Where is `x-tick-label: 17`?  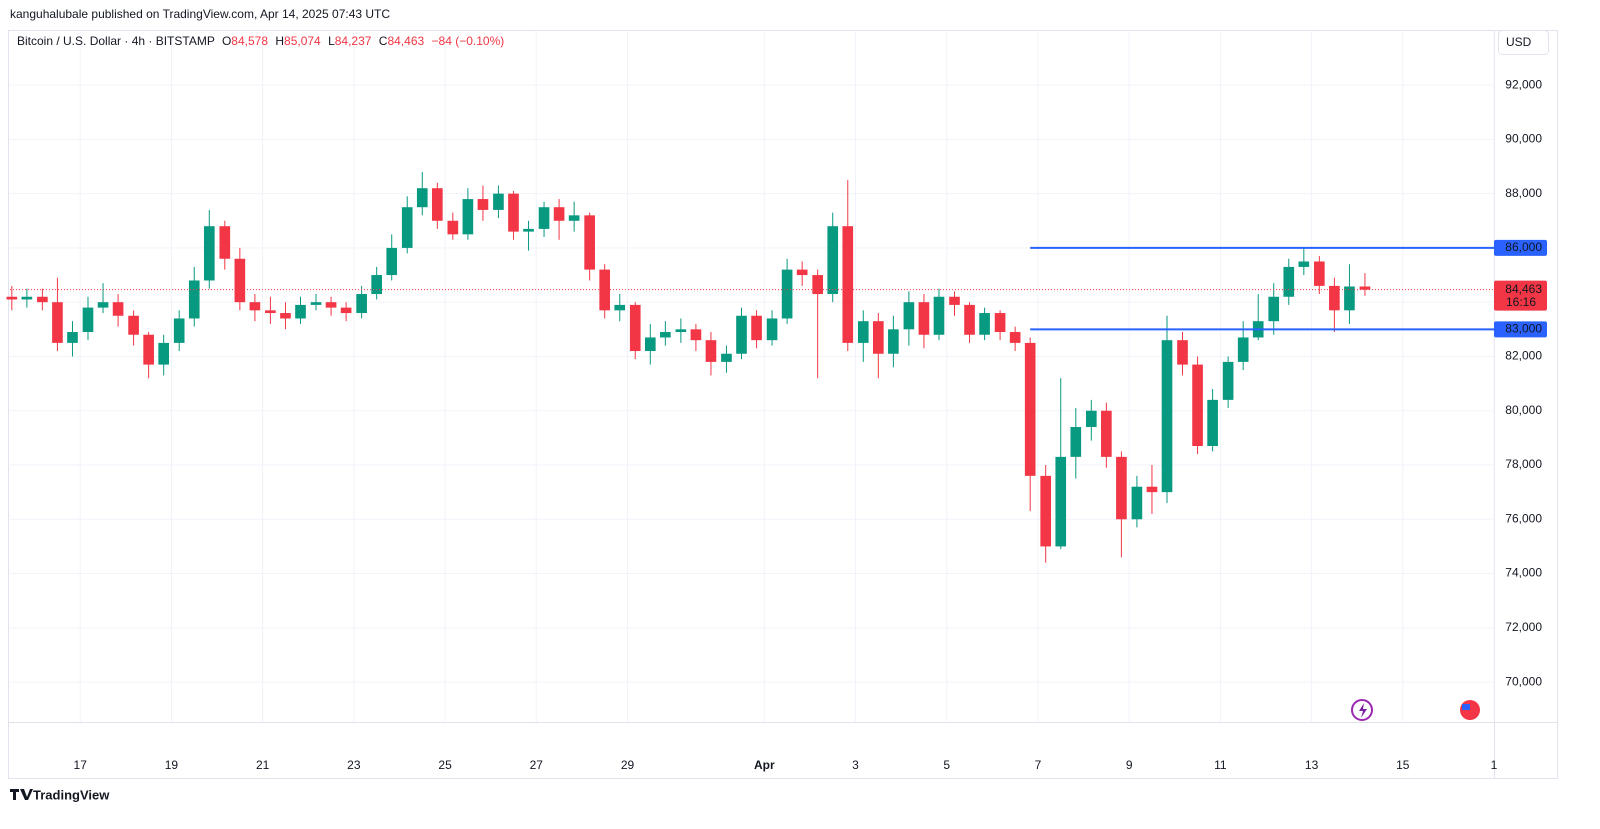 x-tick-label: 17 is located at coordinates (81, 765).